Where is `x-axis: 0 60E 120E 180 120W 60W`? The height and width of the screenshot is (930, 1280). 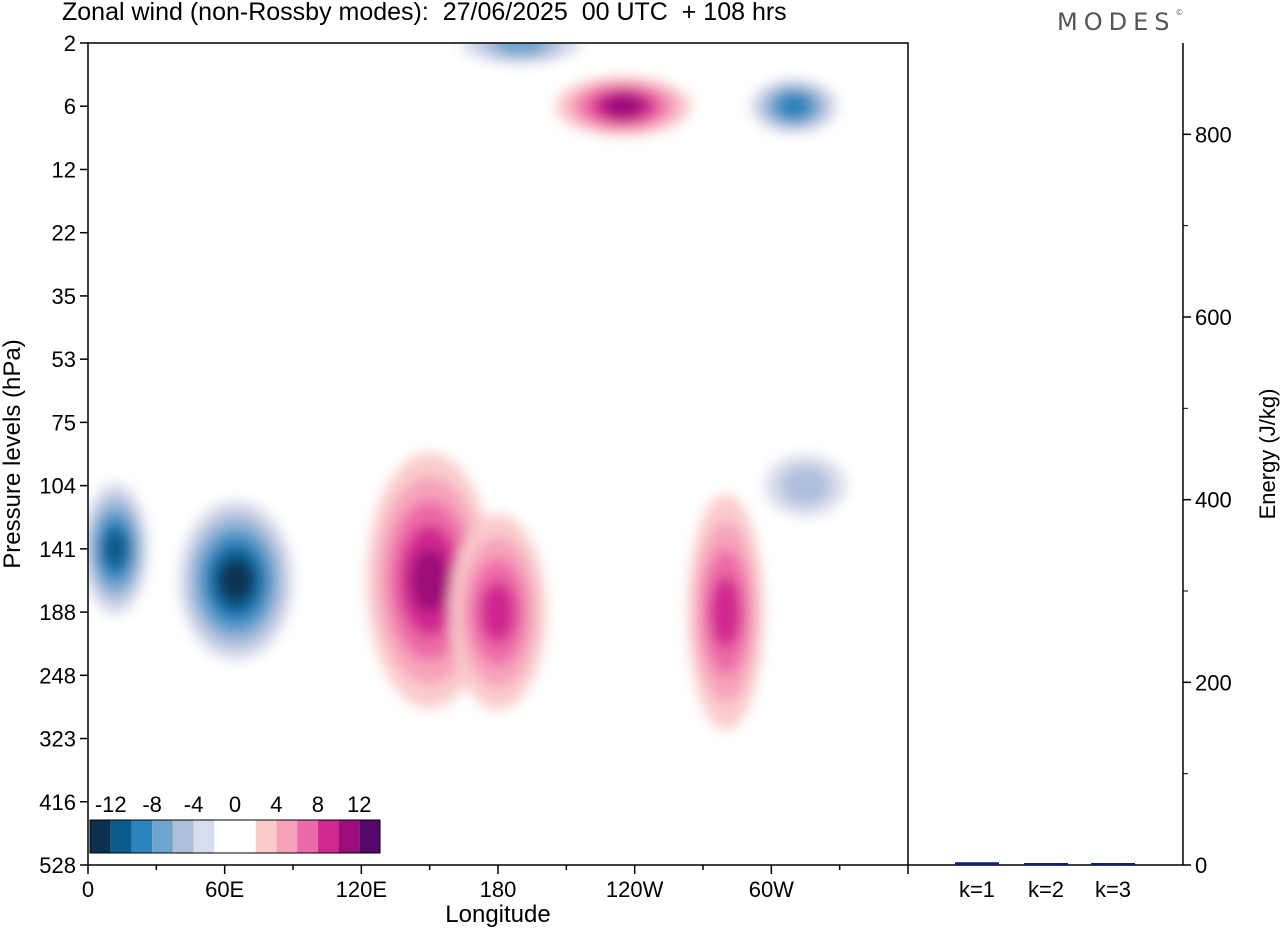 x-axis: 0 60E 120E 180 120W 60W is located at coordinates (495, 883).